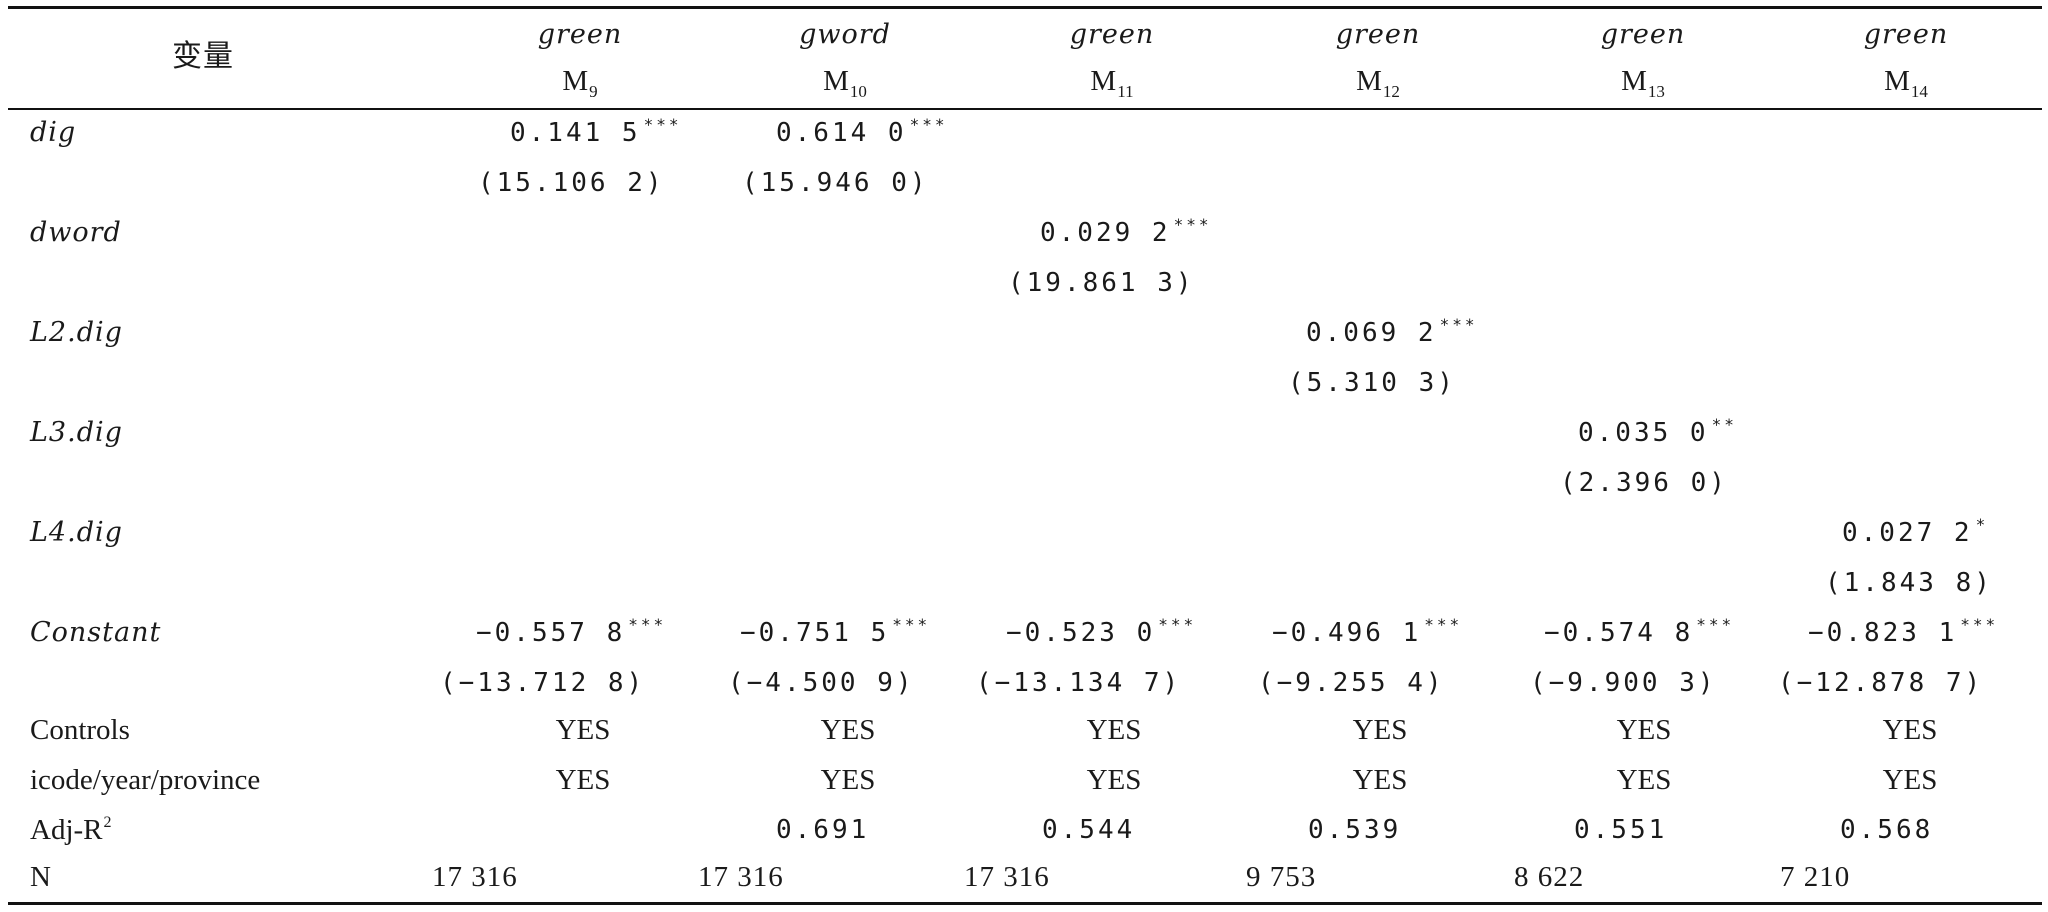  What do you see at coordinates (580, 34) in the screenshot?
I see `column-1-dependent-variable: green` at bounding box center [580, 34].